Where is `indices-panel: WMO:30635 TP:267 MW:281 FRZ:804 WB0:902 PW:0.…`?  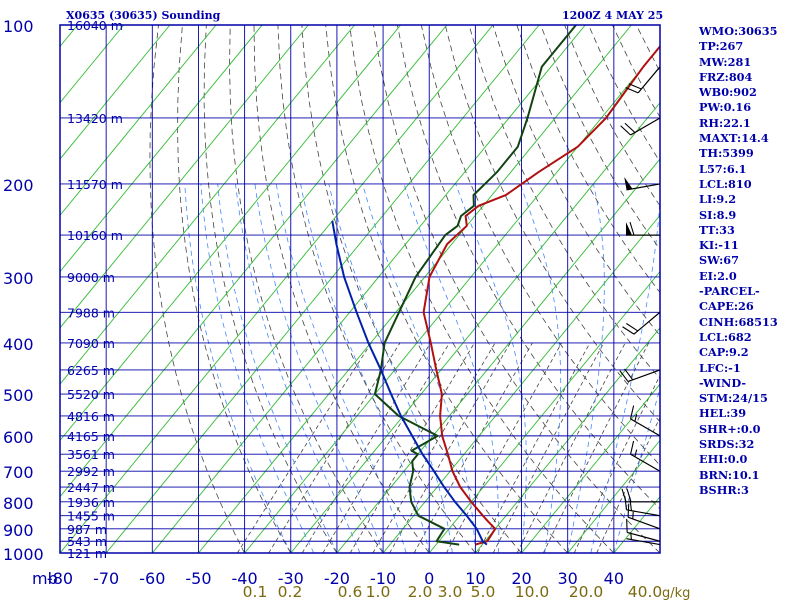
indices-panel: WMO:30635 TP:267 MW:281 FRZ:804 WB0:902 PW:0.… is located at coordinates (749, 261).